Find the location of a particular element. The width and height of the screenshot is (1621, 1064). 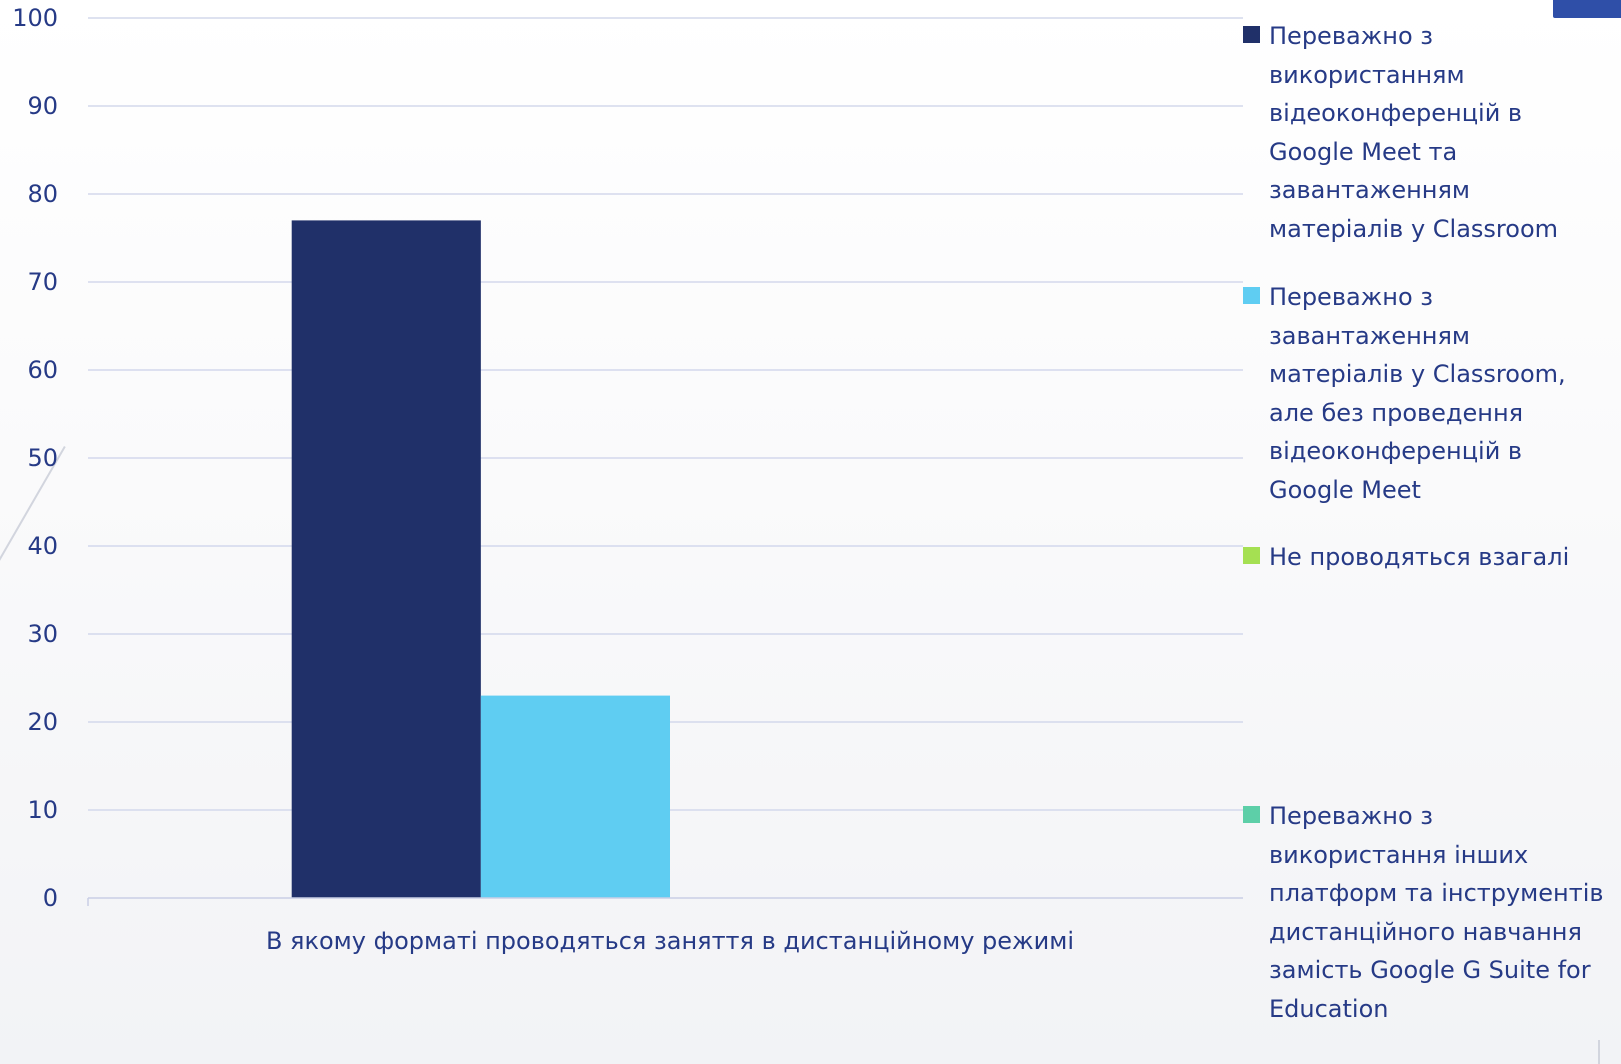

y-axis-ticks: 0 10 20 30 40 50 60 70 80 90 100 is located at coordinates (35, 458).